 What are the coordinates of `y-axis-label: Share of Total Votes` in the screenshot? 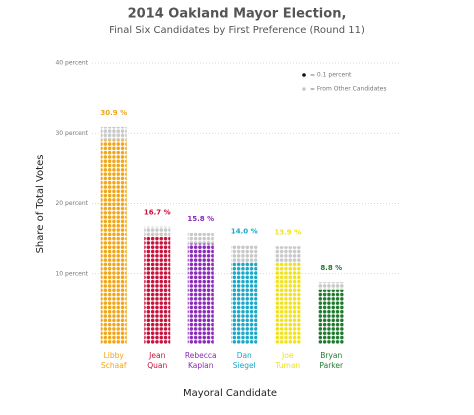 It's located at (40, 204).